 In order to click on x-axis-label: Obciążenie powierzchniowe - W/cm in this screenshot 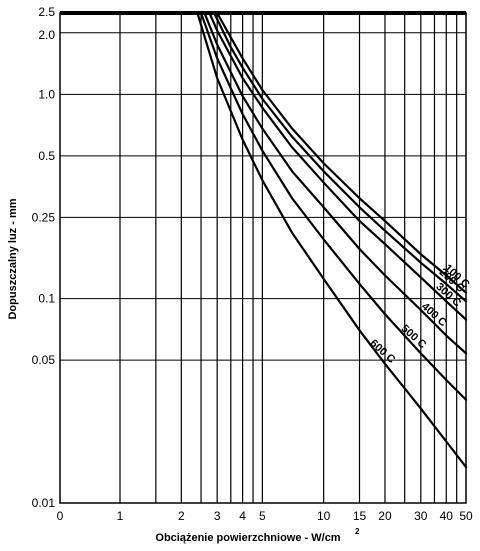, I will do `click(247, 538)`.